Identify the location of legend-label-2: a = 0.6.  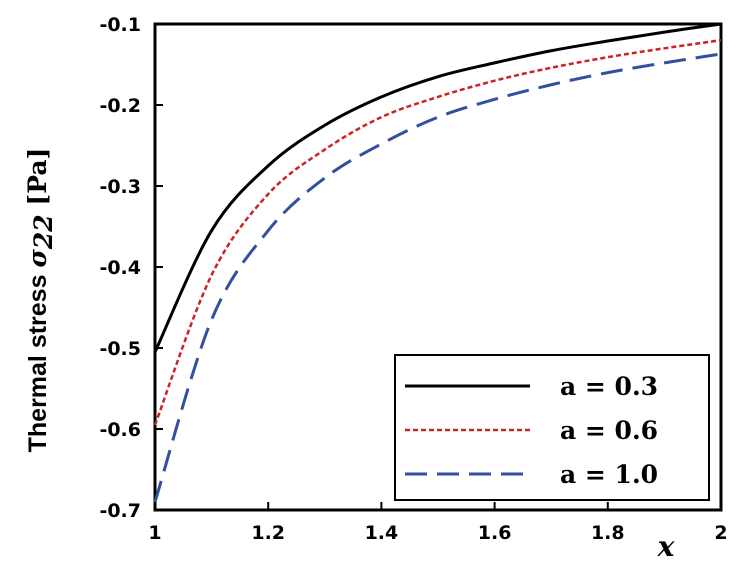
(609, 430).